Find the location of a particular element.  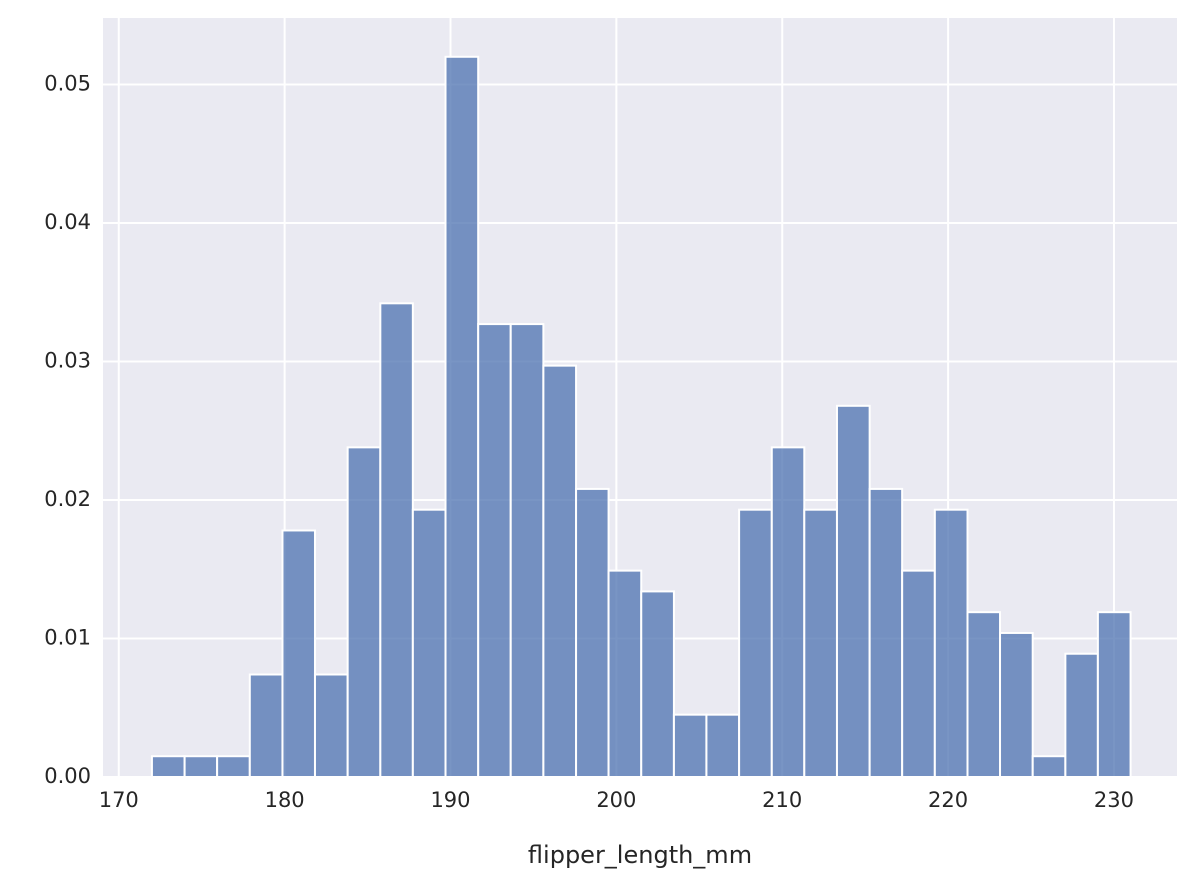

x-tick-label: 200 is located at coordinates (616, 800).